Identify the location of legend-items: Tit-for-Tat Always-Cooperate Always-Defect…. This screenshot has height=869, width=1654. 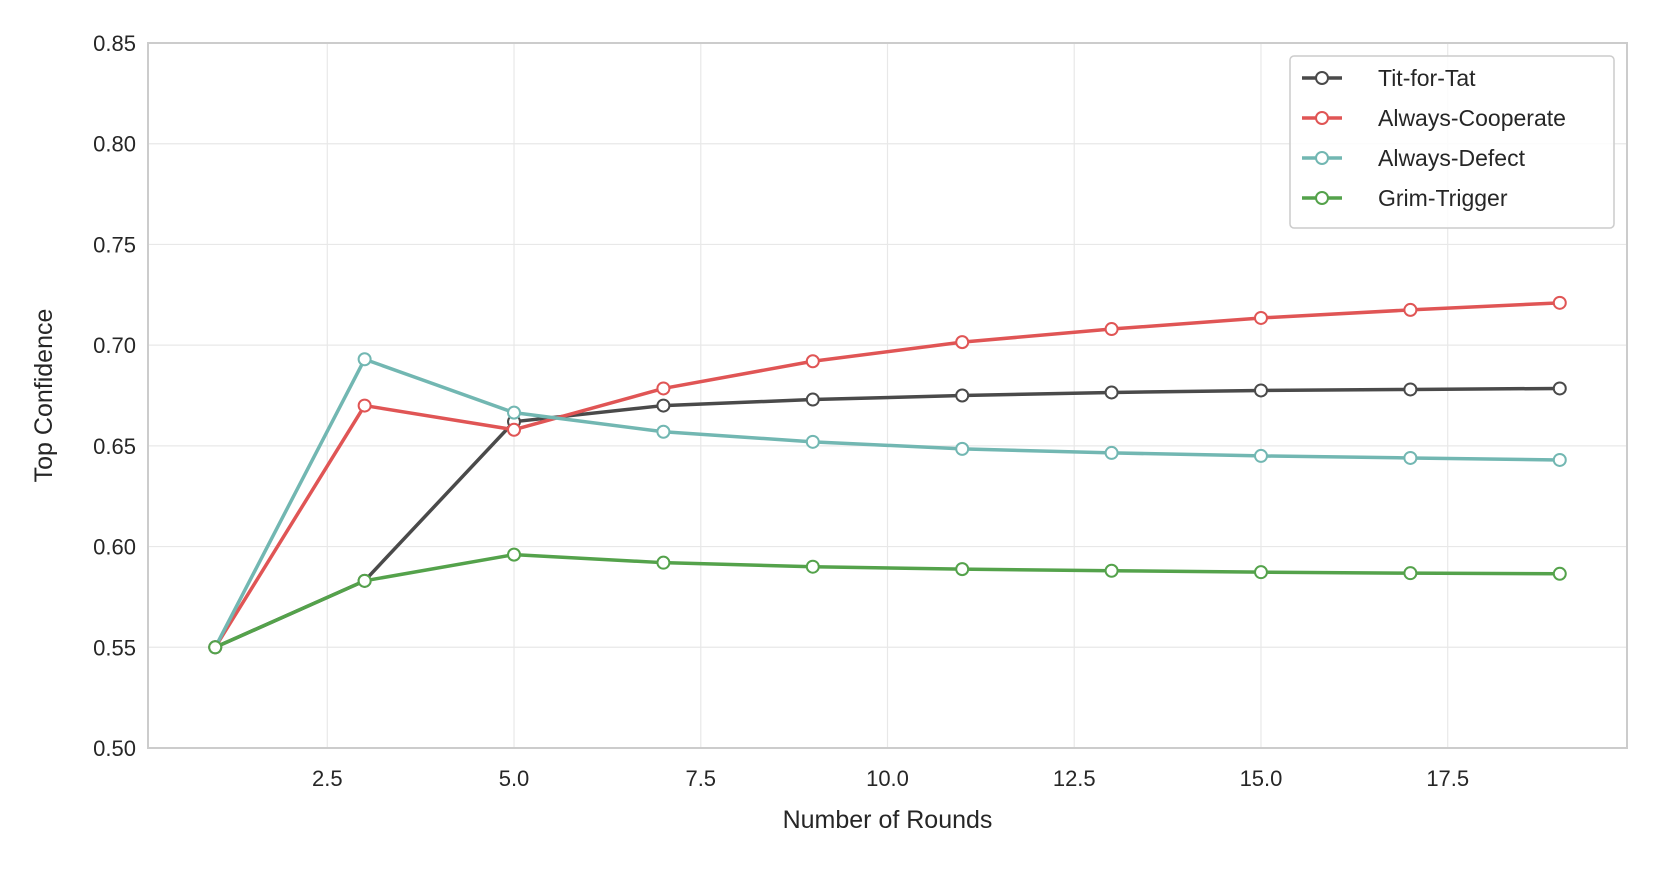
(1434, 138).